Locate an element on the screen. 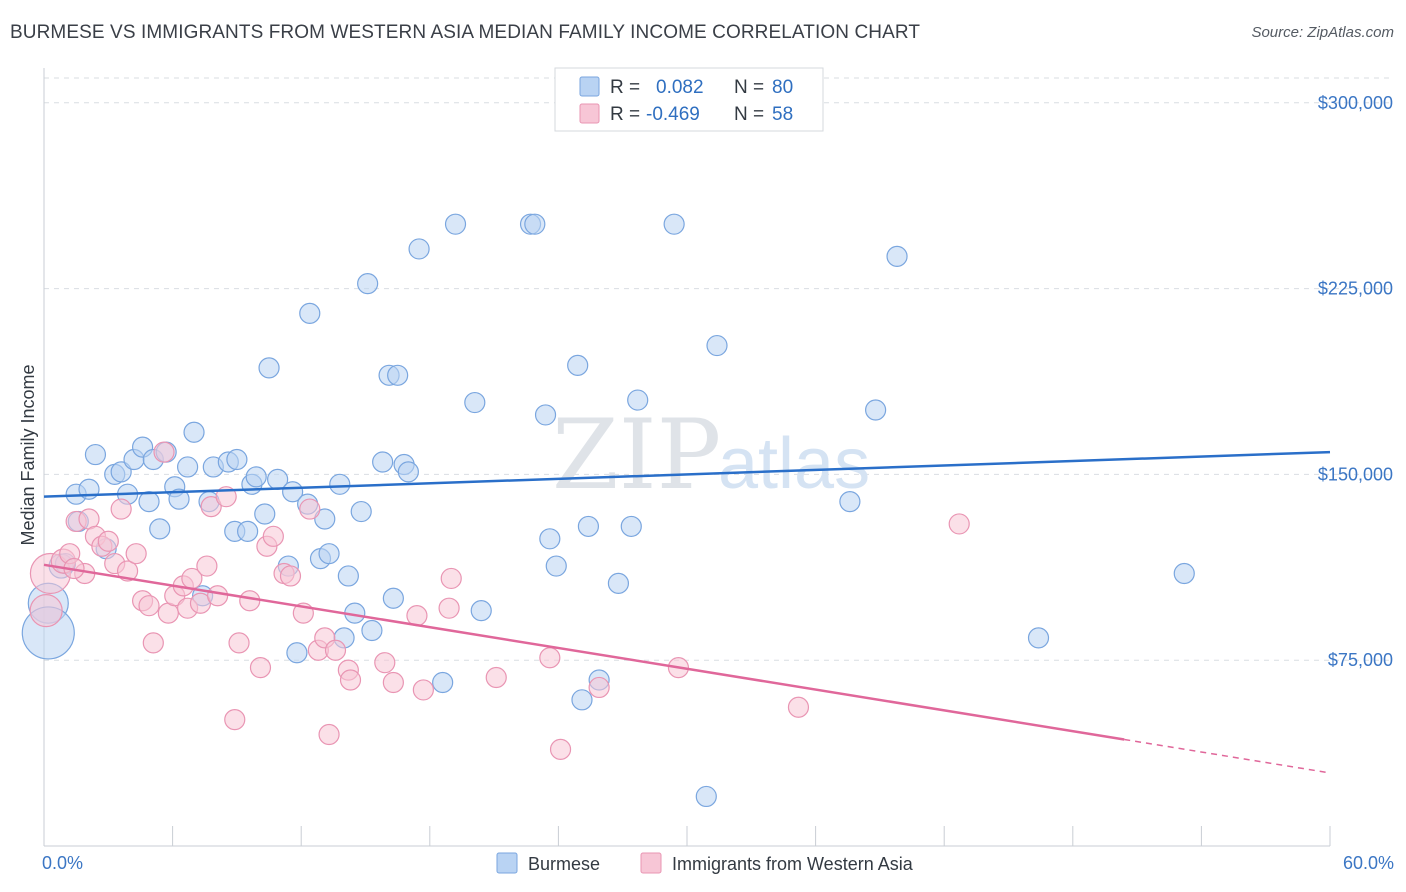 The width and height of the screenshot is (1406, 892). series-legend-swatch-western-asia is located at coordinates (651, 863).